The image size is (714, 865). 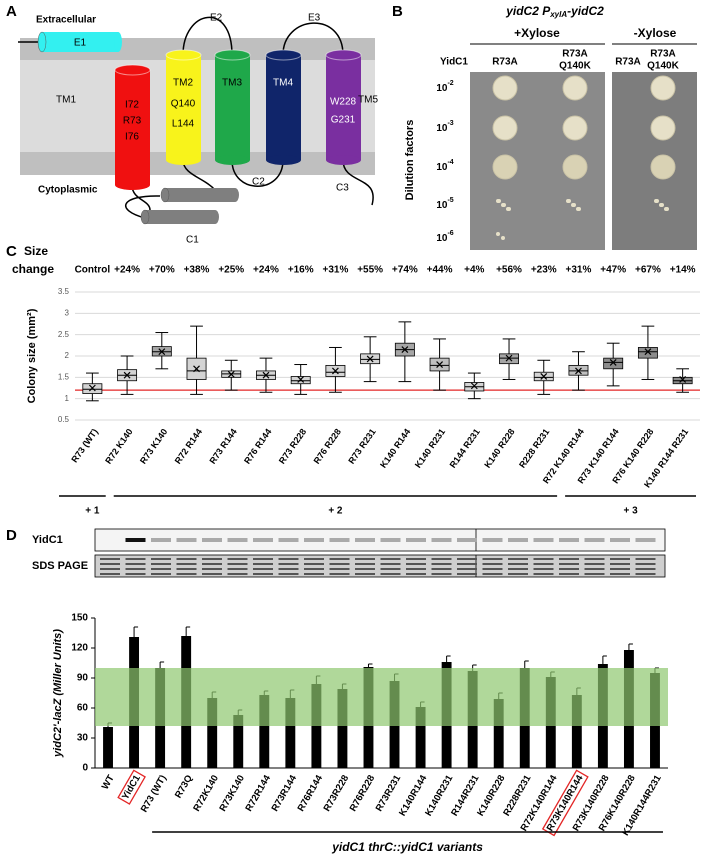 What do you see at coordinates (450, 123) in the screenshot?
I see `dilution-exp: -3` at bounding box center [450, 123].